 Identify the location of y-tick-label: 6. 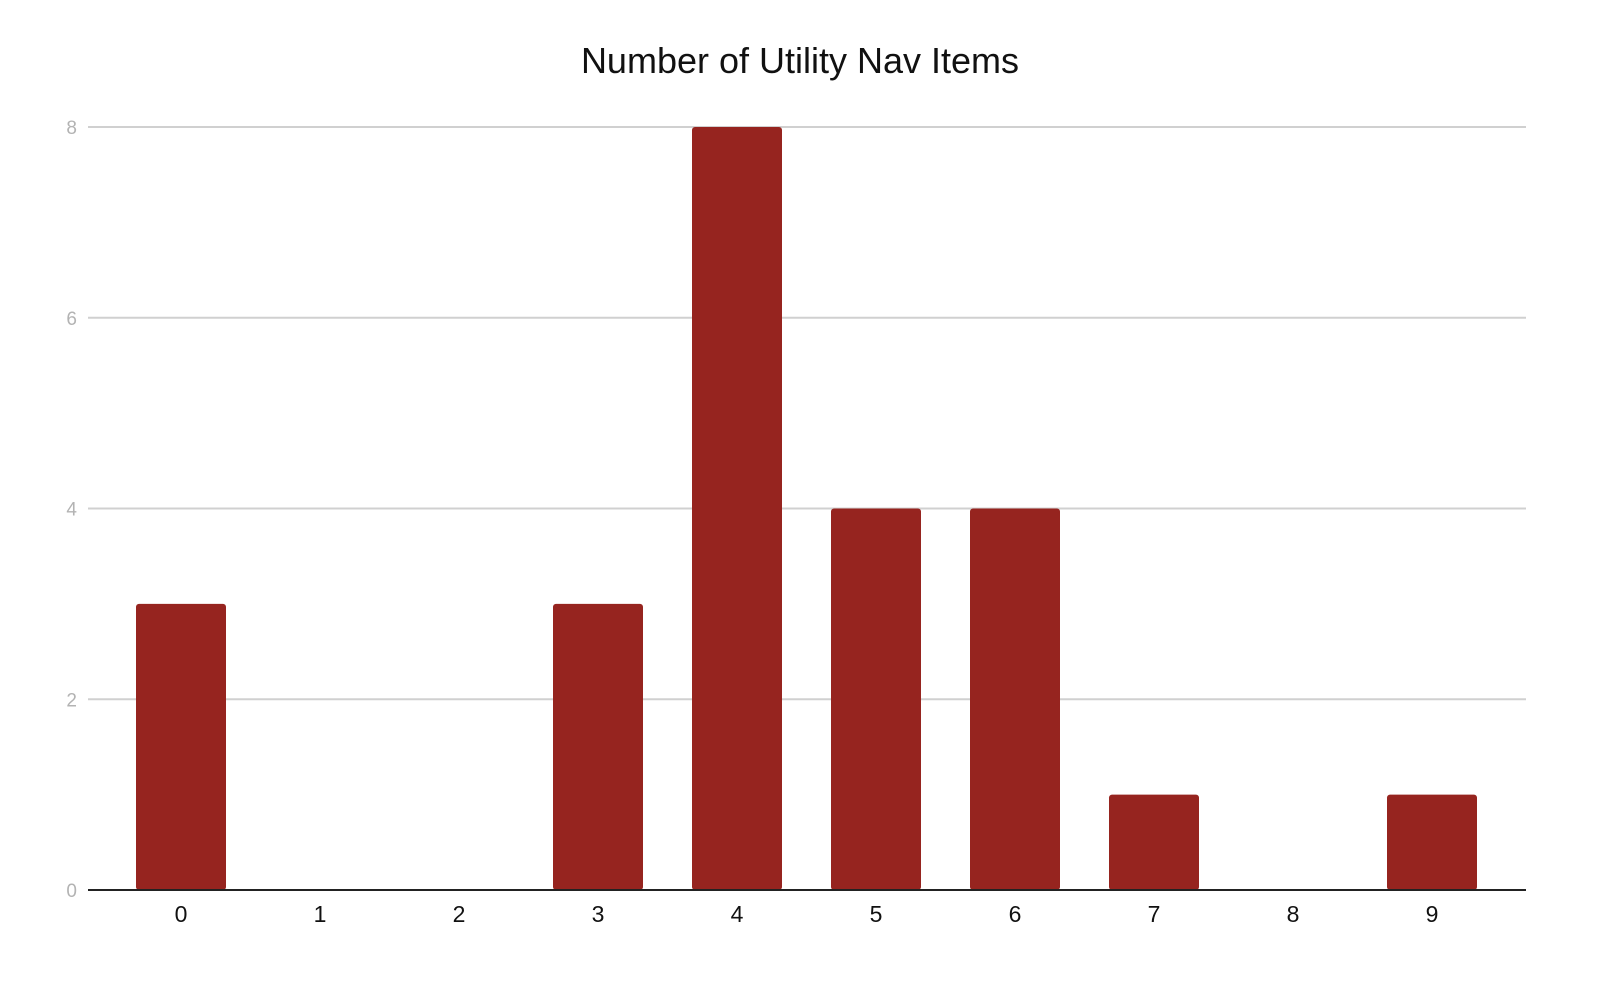
(71, 319).